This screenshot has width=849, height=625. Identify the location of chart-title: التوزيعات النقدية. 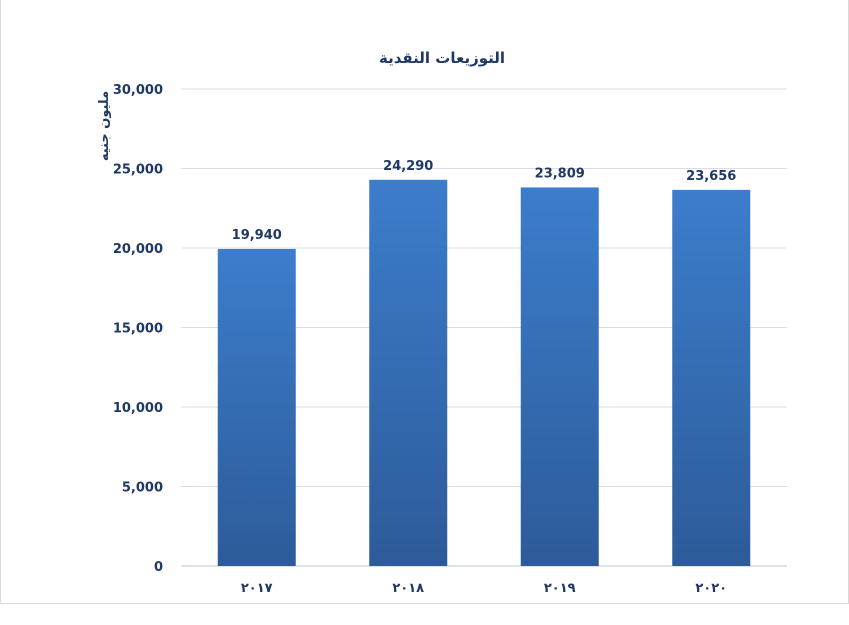
(442, 58).